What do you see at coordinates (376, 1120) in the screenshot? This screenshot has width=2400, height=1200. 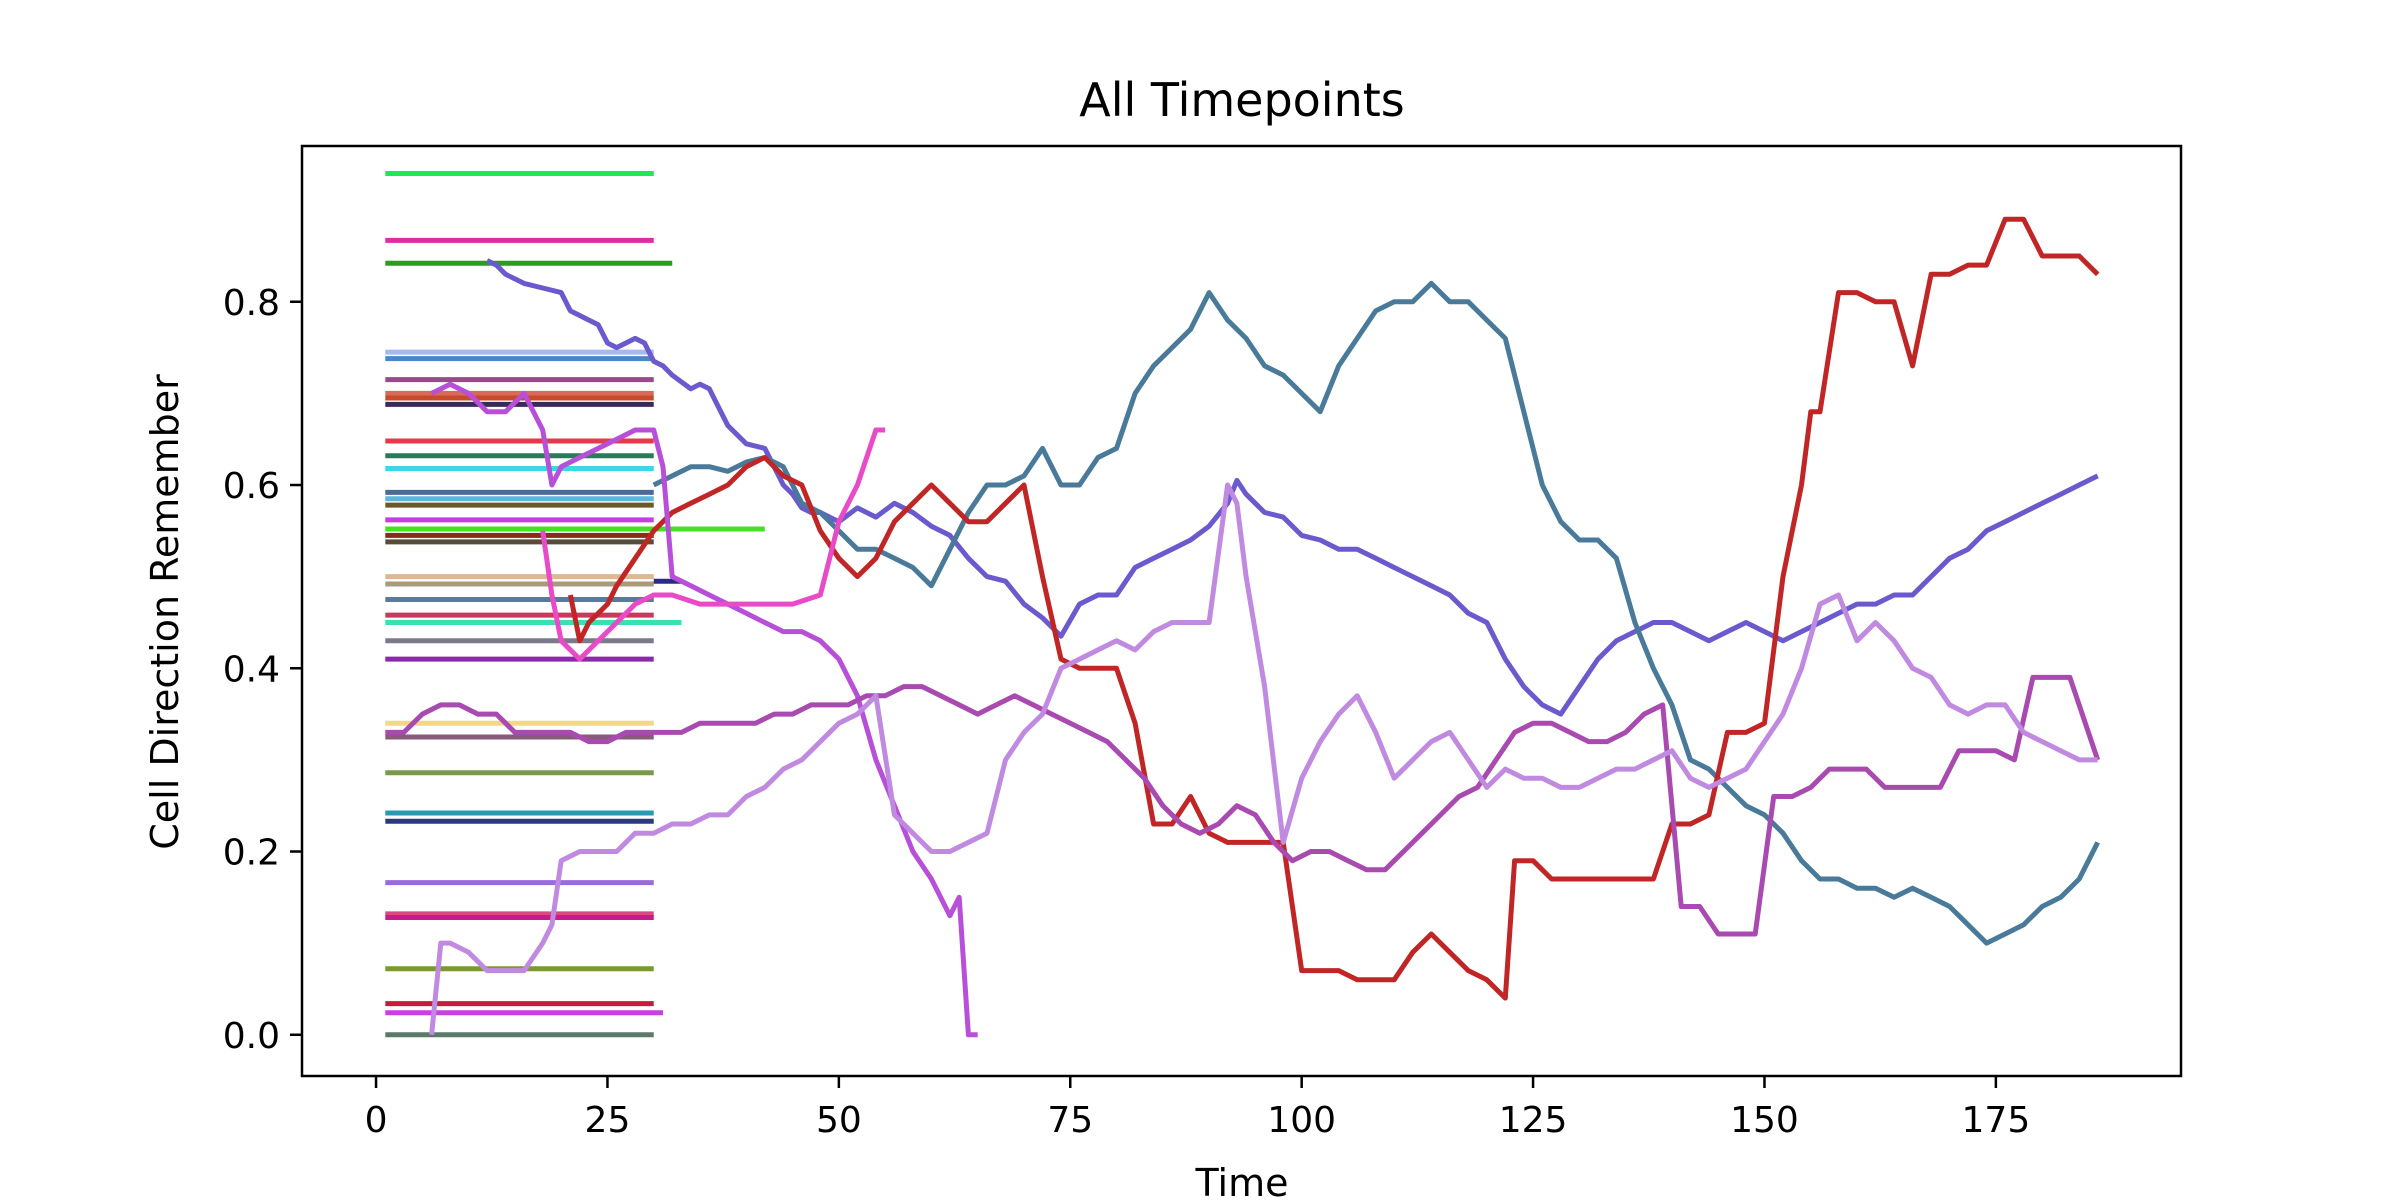 I see `x-tick-label: 0` at bounding box center [376, 1120].